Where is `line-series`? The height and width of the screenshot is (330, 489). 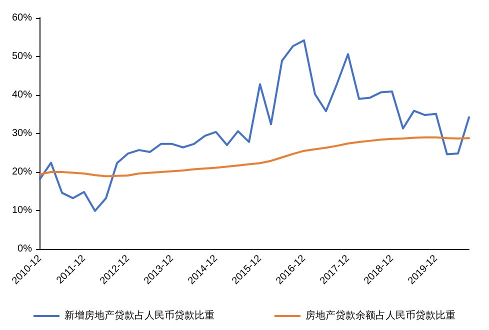 line-series is located at coordinates (254, 157).